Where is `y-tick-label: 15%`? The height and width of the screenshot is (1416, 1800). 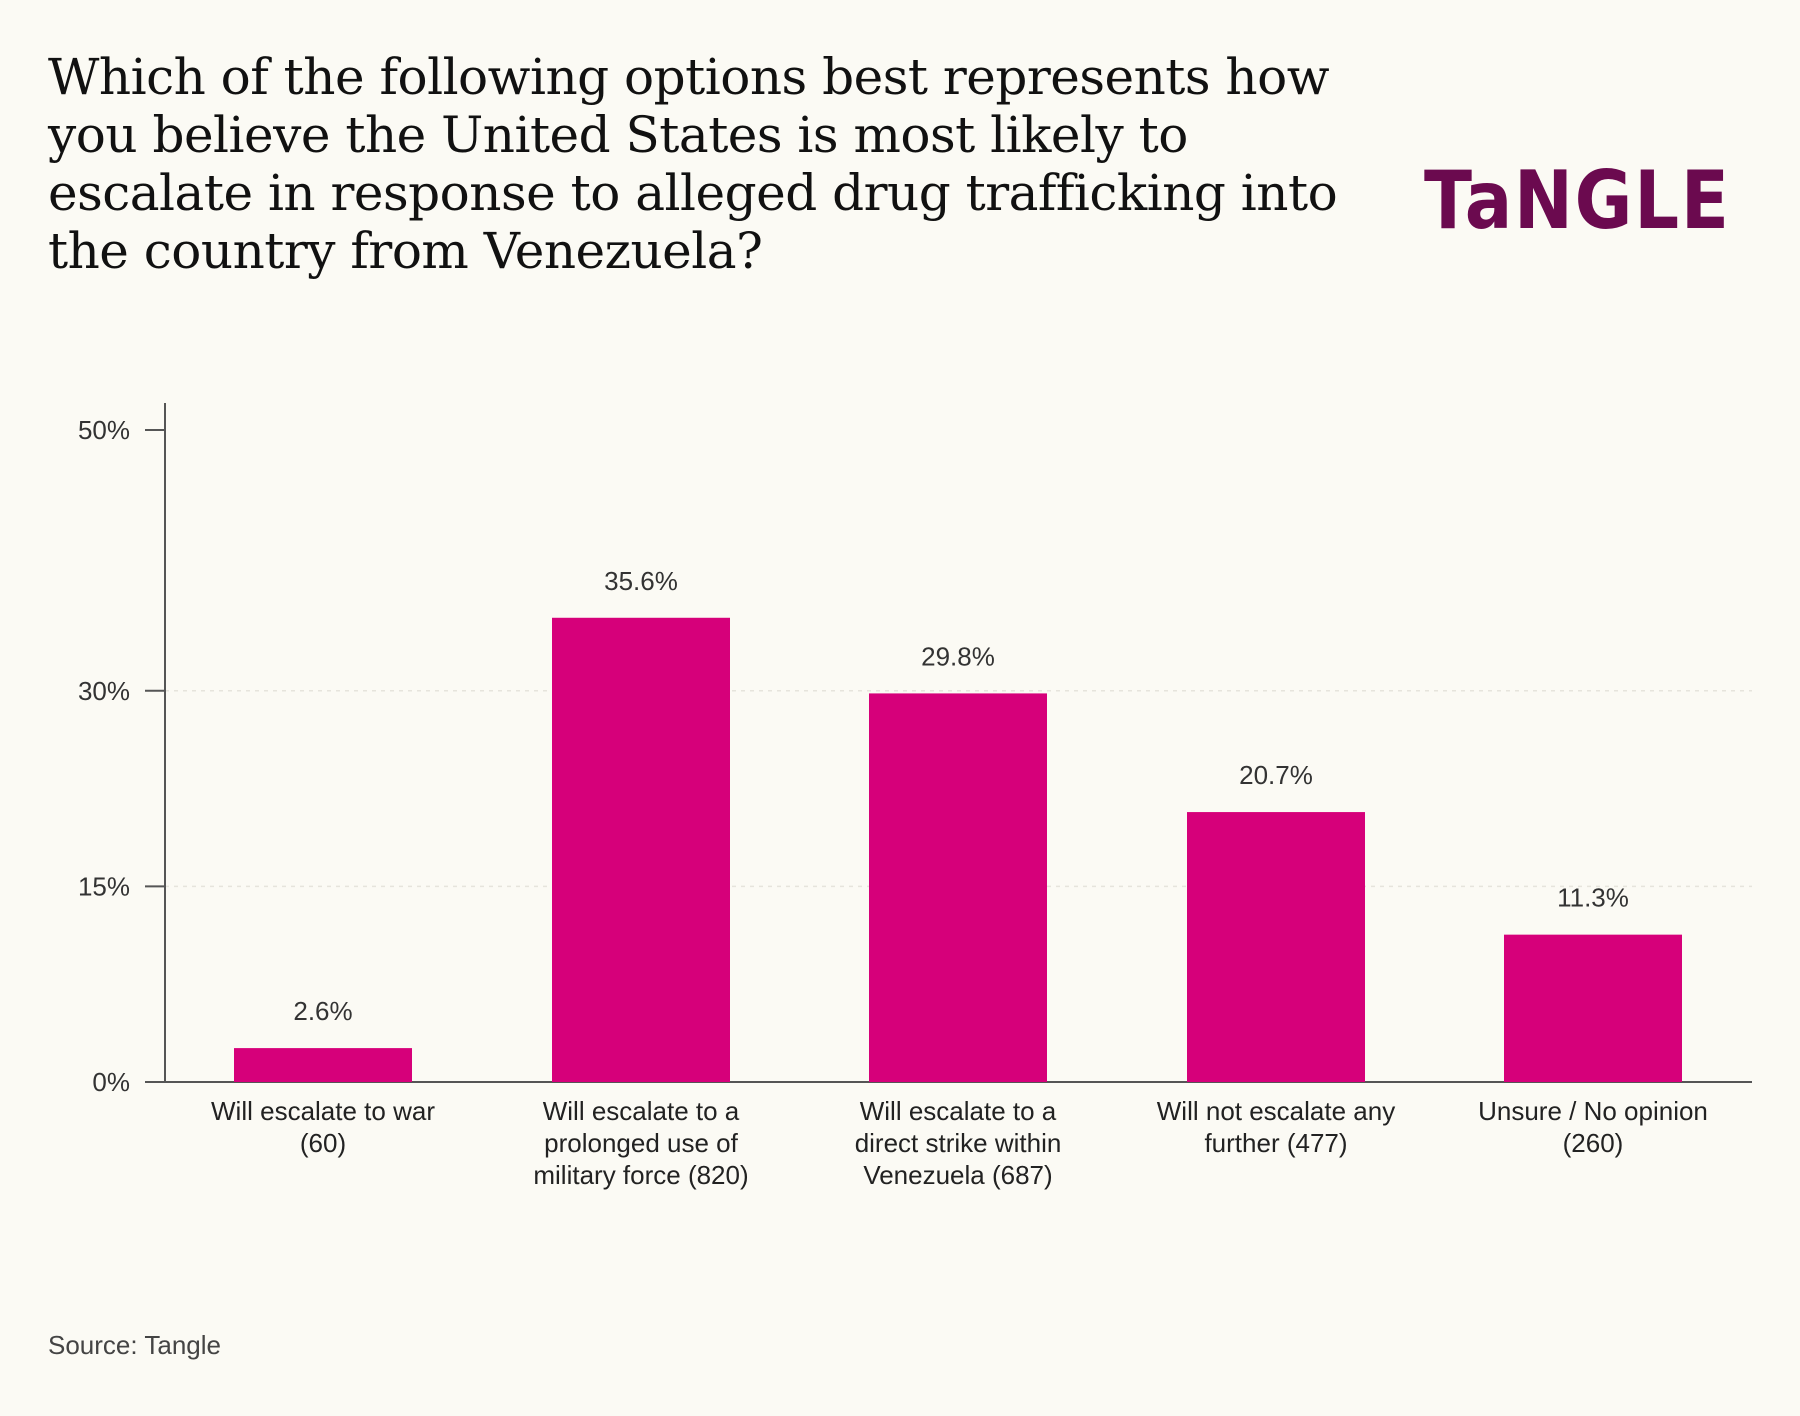 y-tick-label: 15% is located at coordinates (104, 886).